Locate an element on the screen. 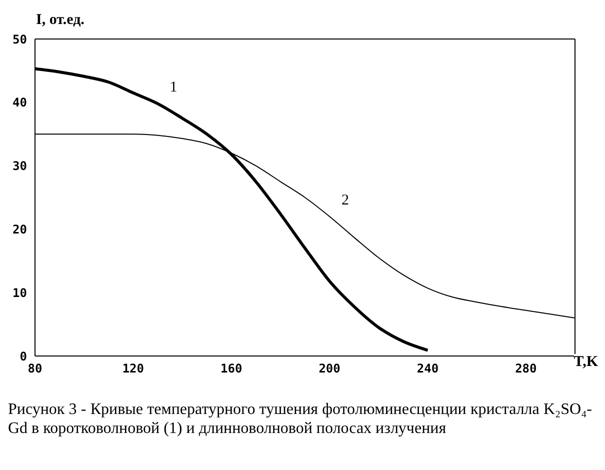 The width and height of the screenshot is (605, 470). text: Рисунок 3 - Кривые температурного тушения фотолюминесценции кристалла K₂SO₄-Gd в коротковолновой (1) и длинноволновой полосах излучения is located at coordinates (300, 419).